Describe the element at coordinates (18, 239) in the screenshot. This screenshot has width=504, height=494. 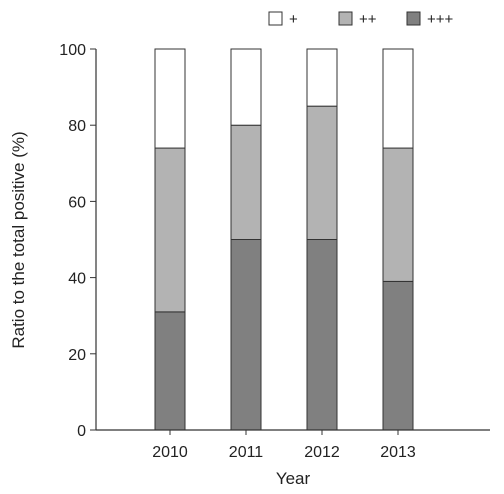
I see `y-axis-label: Ratio to the total positive (%)` at that location.